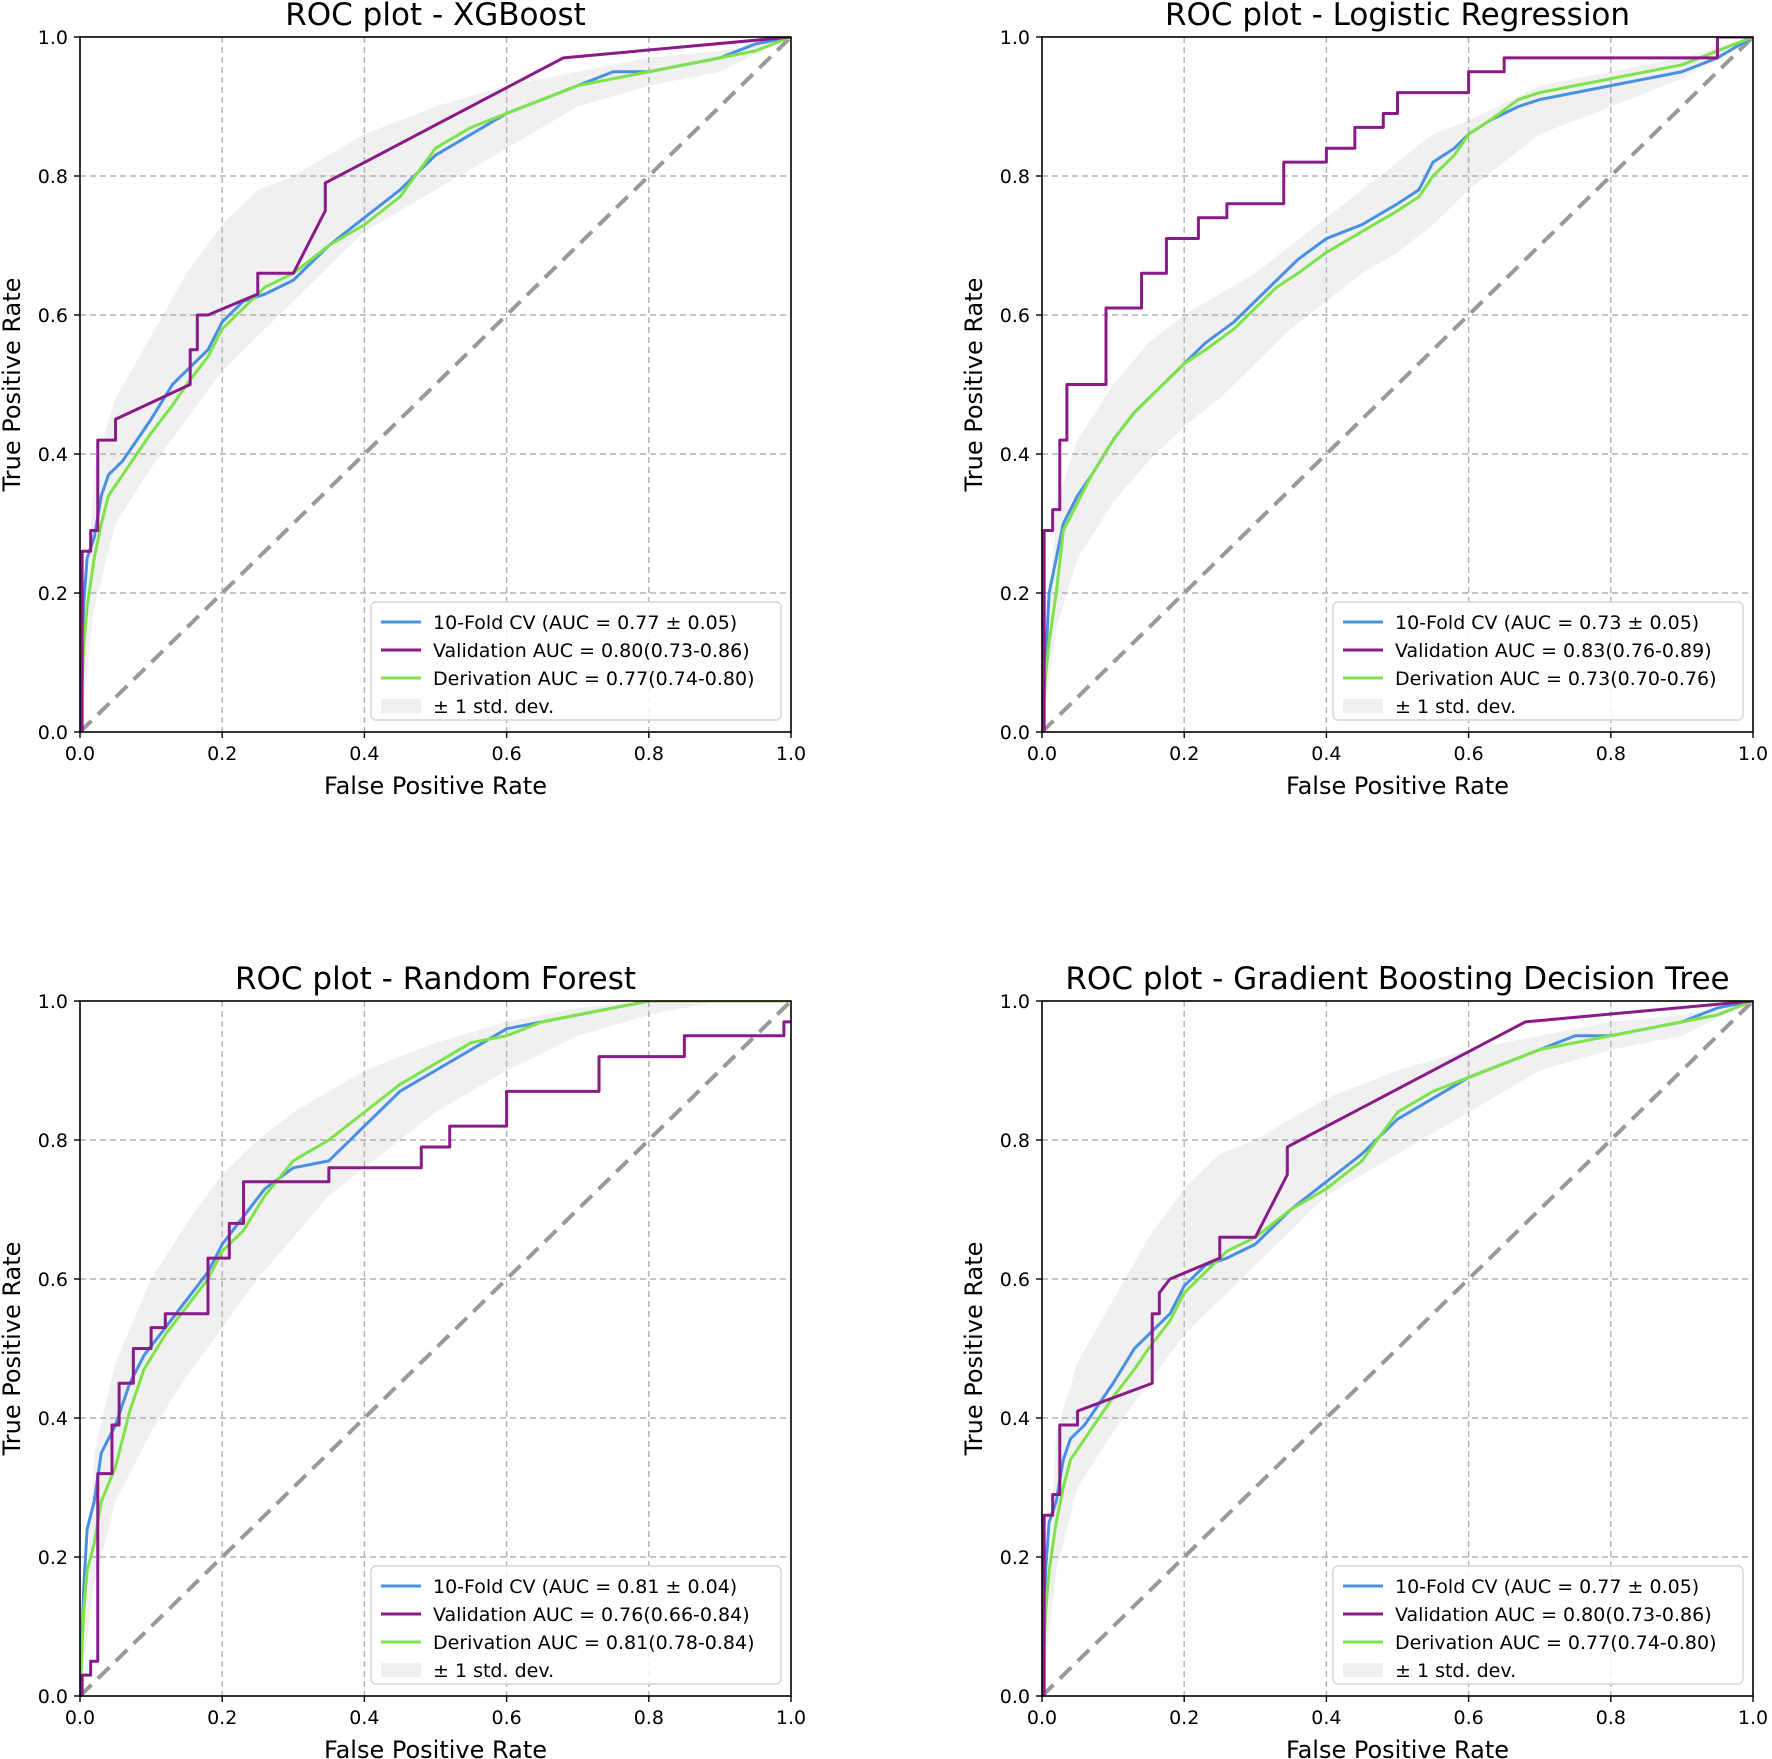  What do you see at coordinates (435, 979) in the screenshot?
I see `chart-title: ROC plot - Random Forest` at bounding box center [435, 979].